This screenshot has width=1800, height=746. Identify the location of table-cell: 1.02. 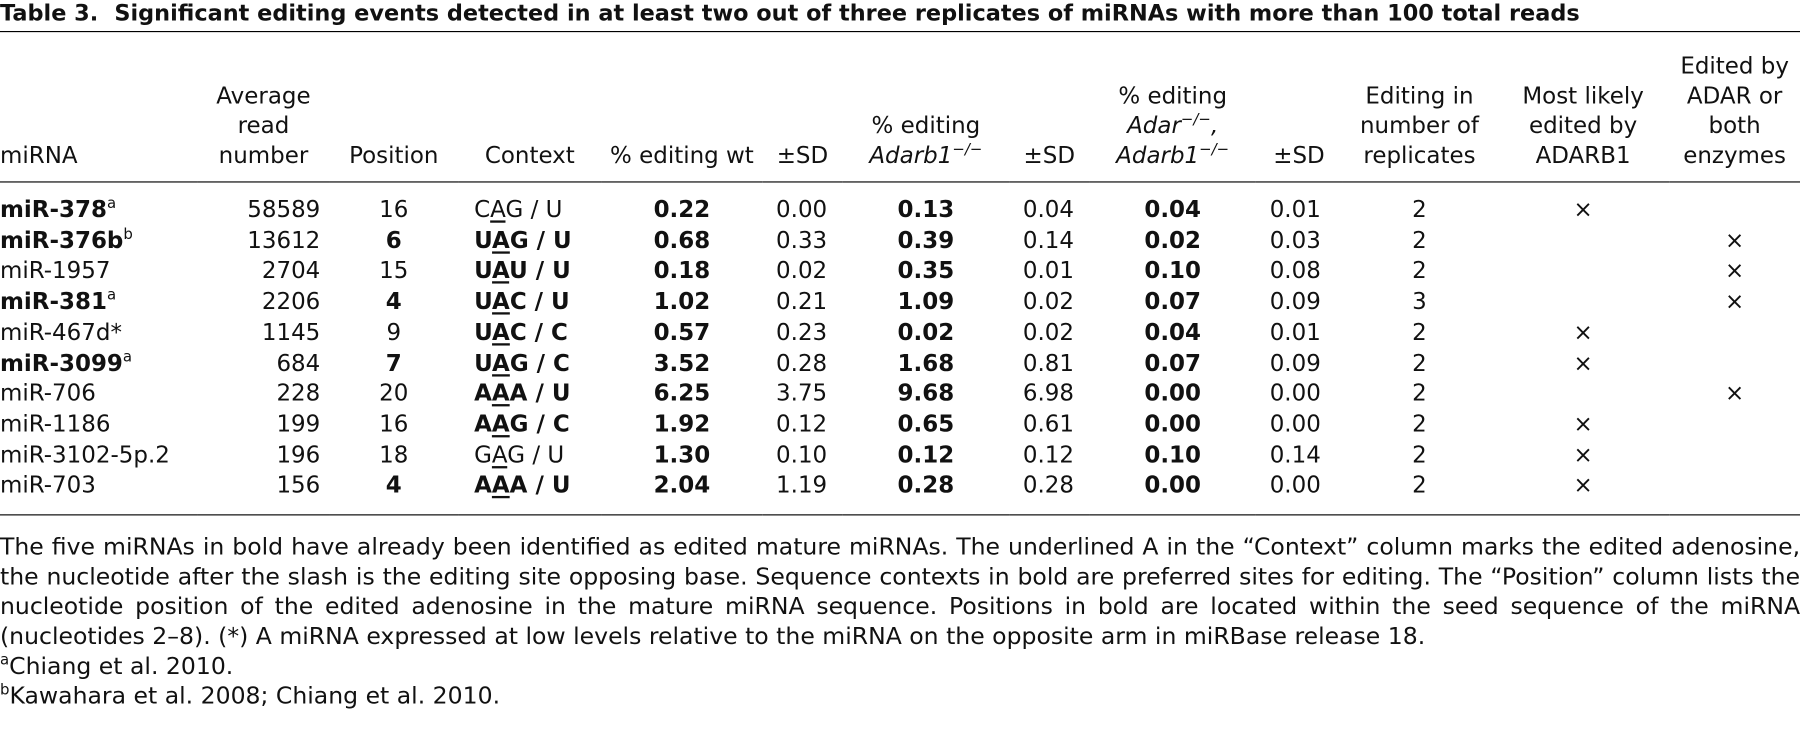
(682, 301).